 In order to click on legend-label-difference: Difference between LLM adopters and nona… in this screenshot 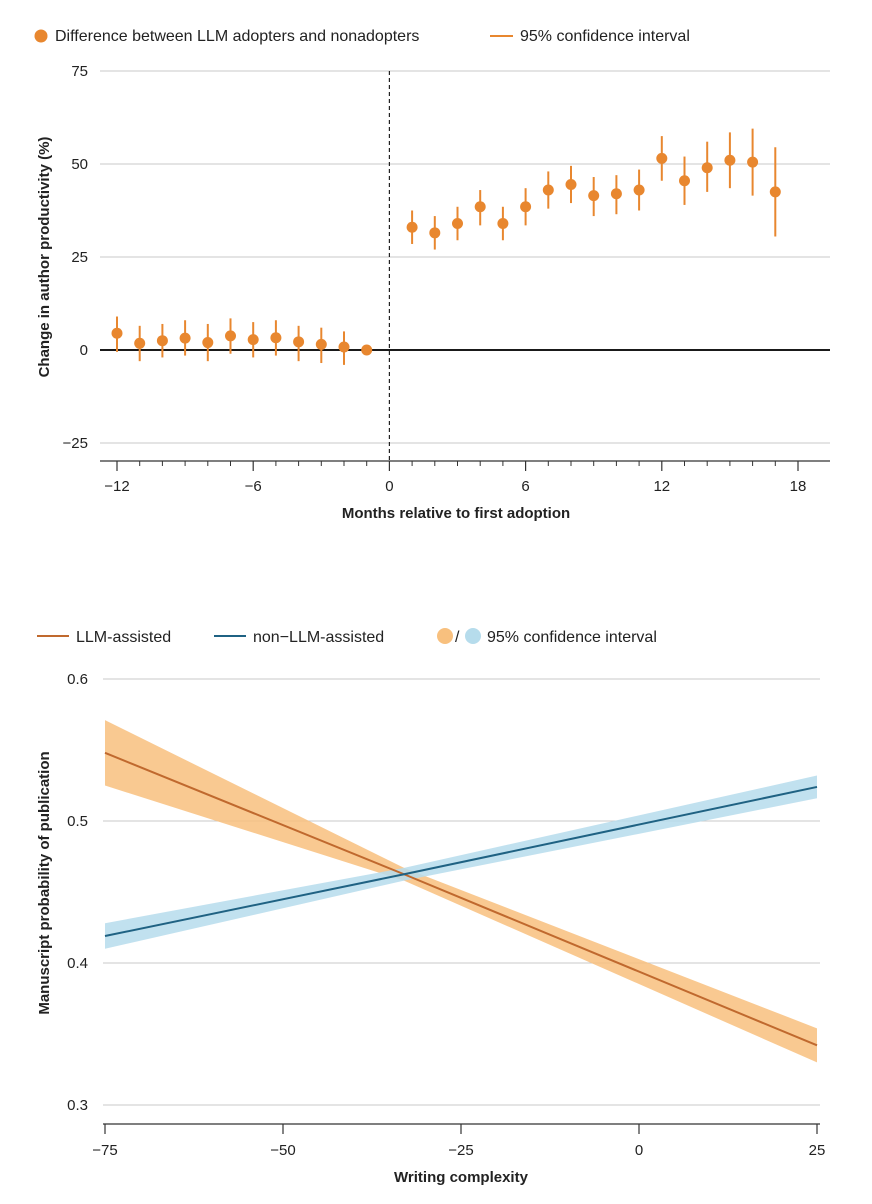, I will do `click(237, 36)`.